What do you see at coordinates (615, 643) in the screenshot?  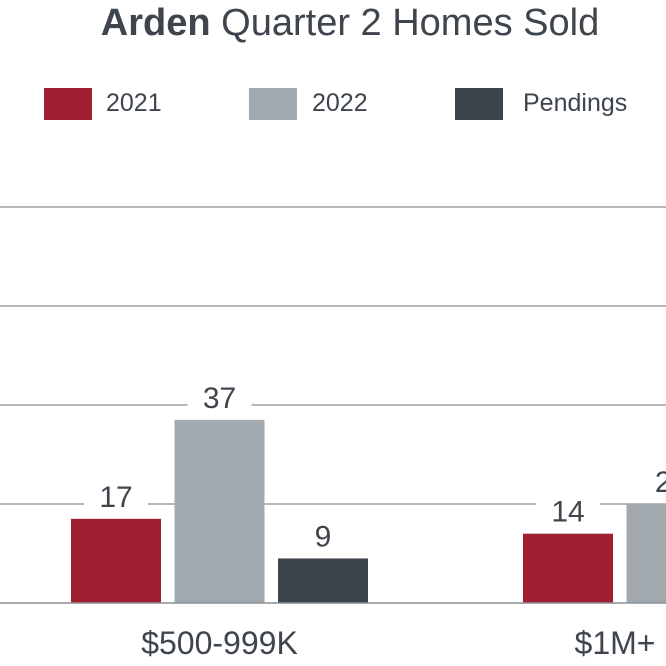 I see `category-label-1: $1M+` at bounding box center [615, 643].